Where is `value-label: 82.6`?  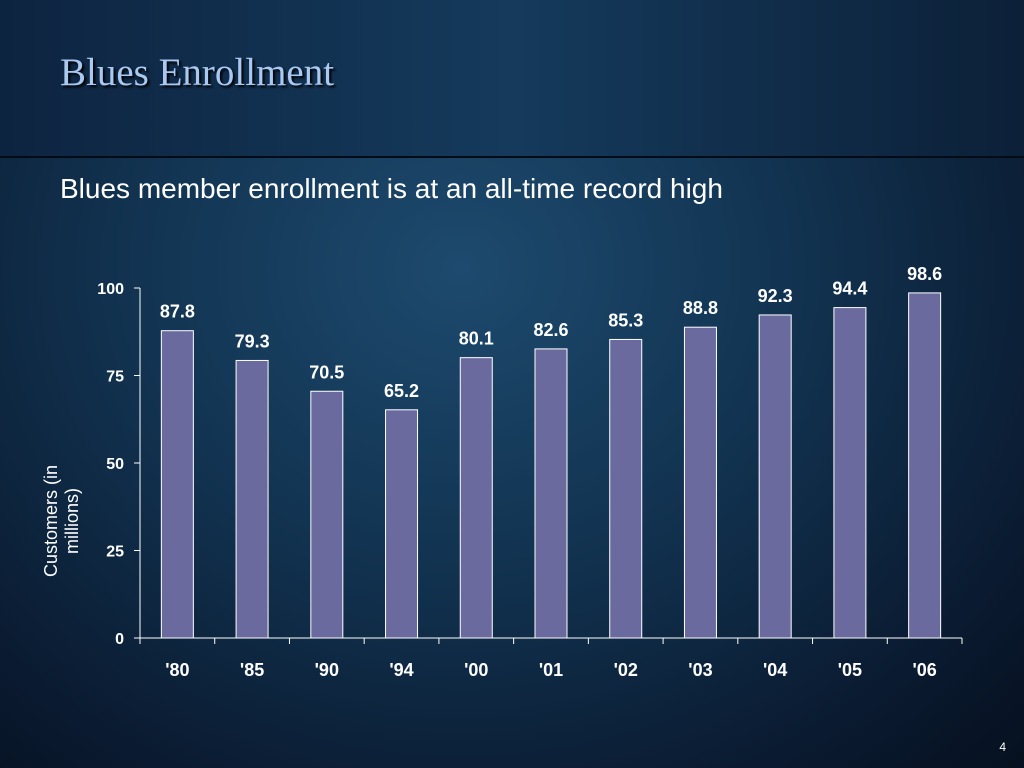
value-label: 82.6 is located at coordinates (550, 330).